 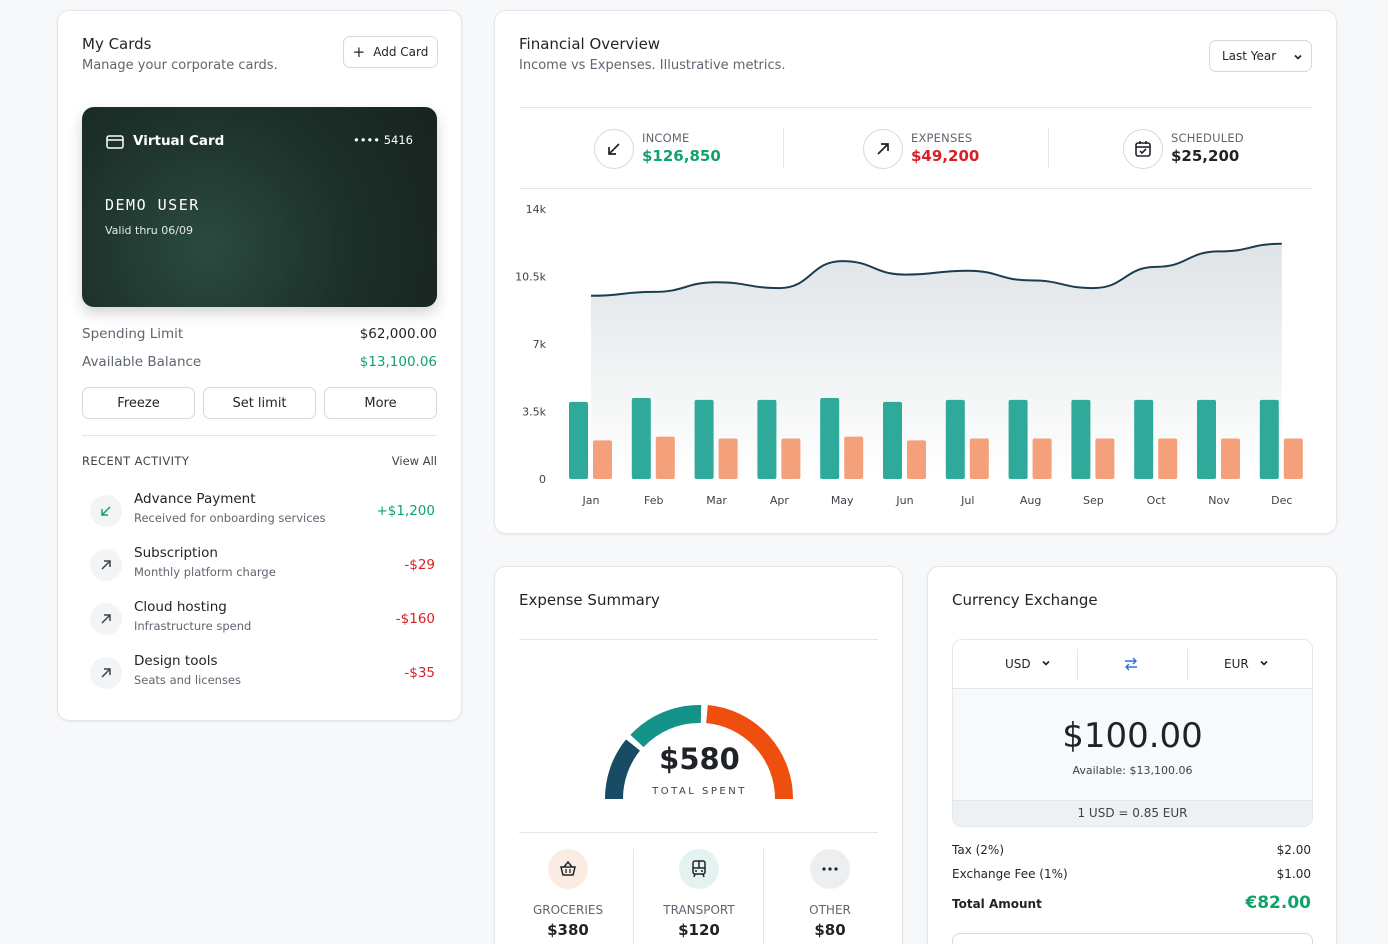 I want to click on overview-title: Financial Overview, so click(x=590, y=44).